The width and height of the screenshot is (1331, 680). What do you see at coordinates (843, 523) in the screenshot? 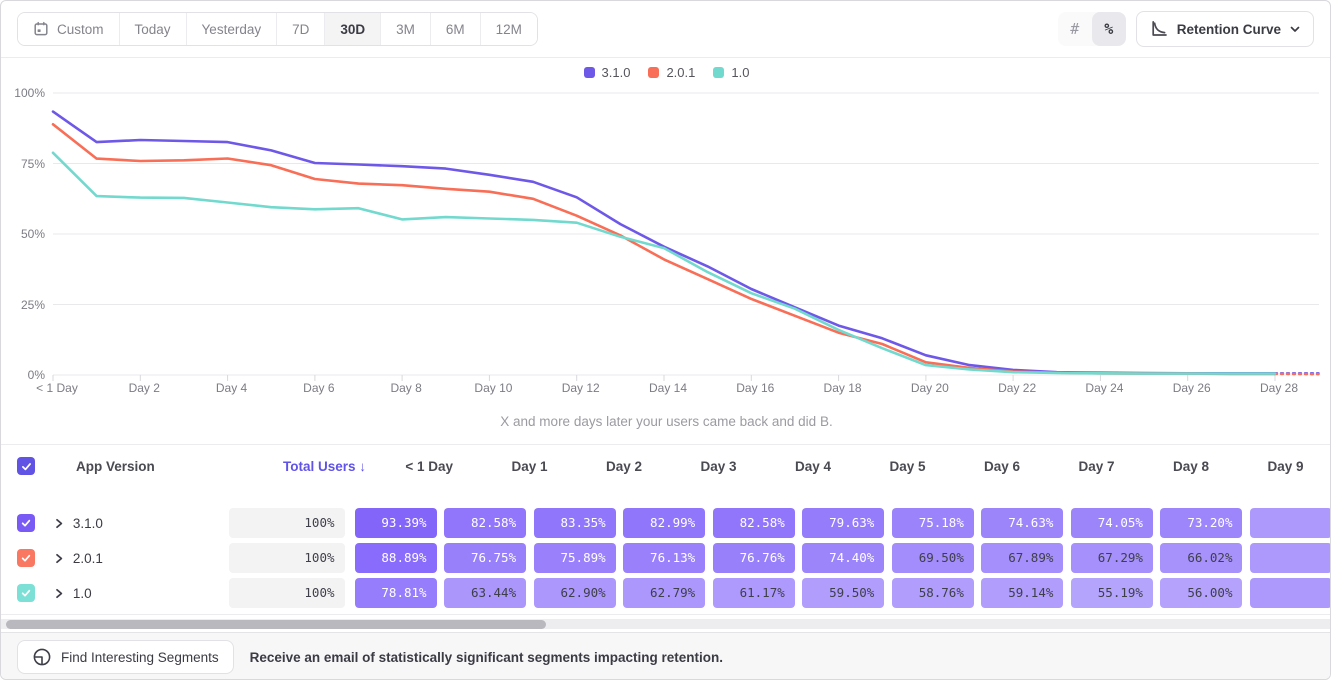
I see `retention-cell: 79.63%` at bounding box center [843, 523].